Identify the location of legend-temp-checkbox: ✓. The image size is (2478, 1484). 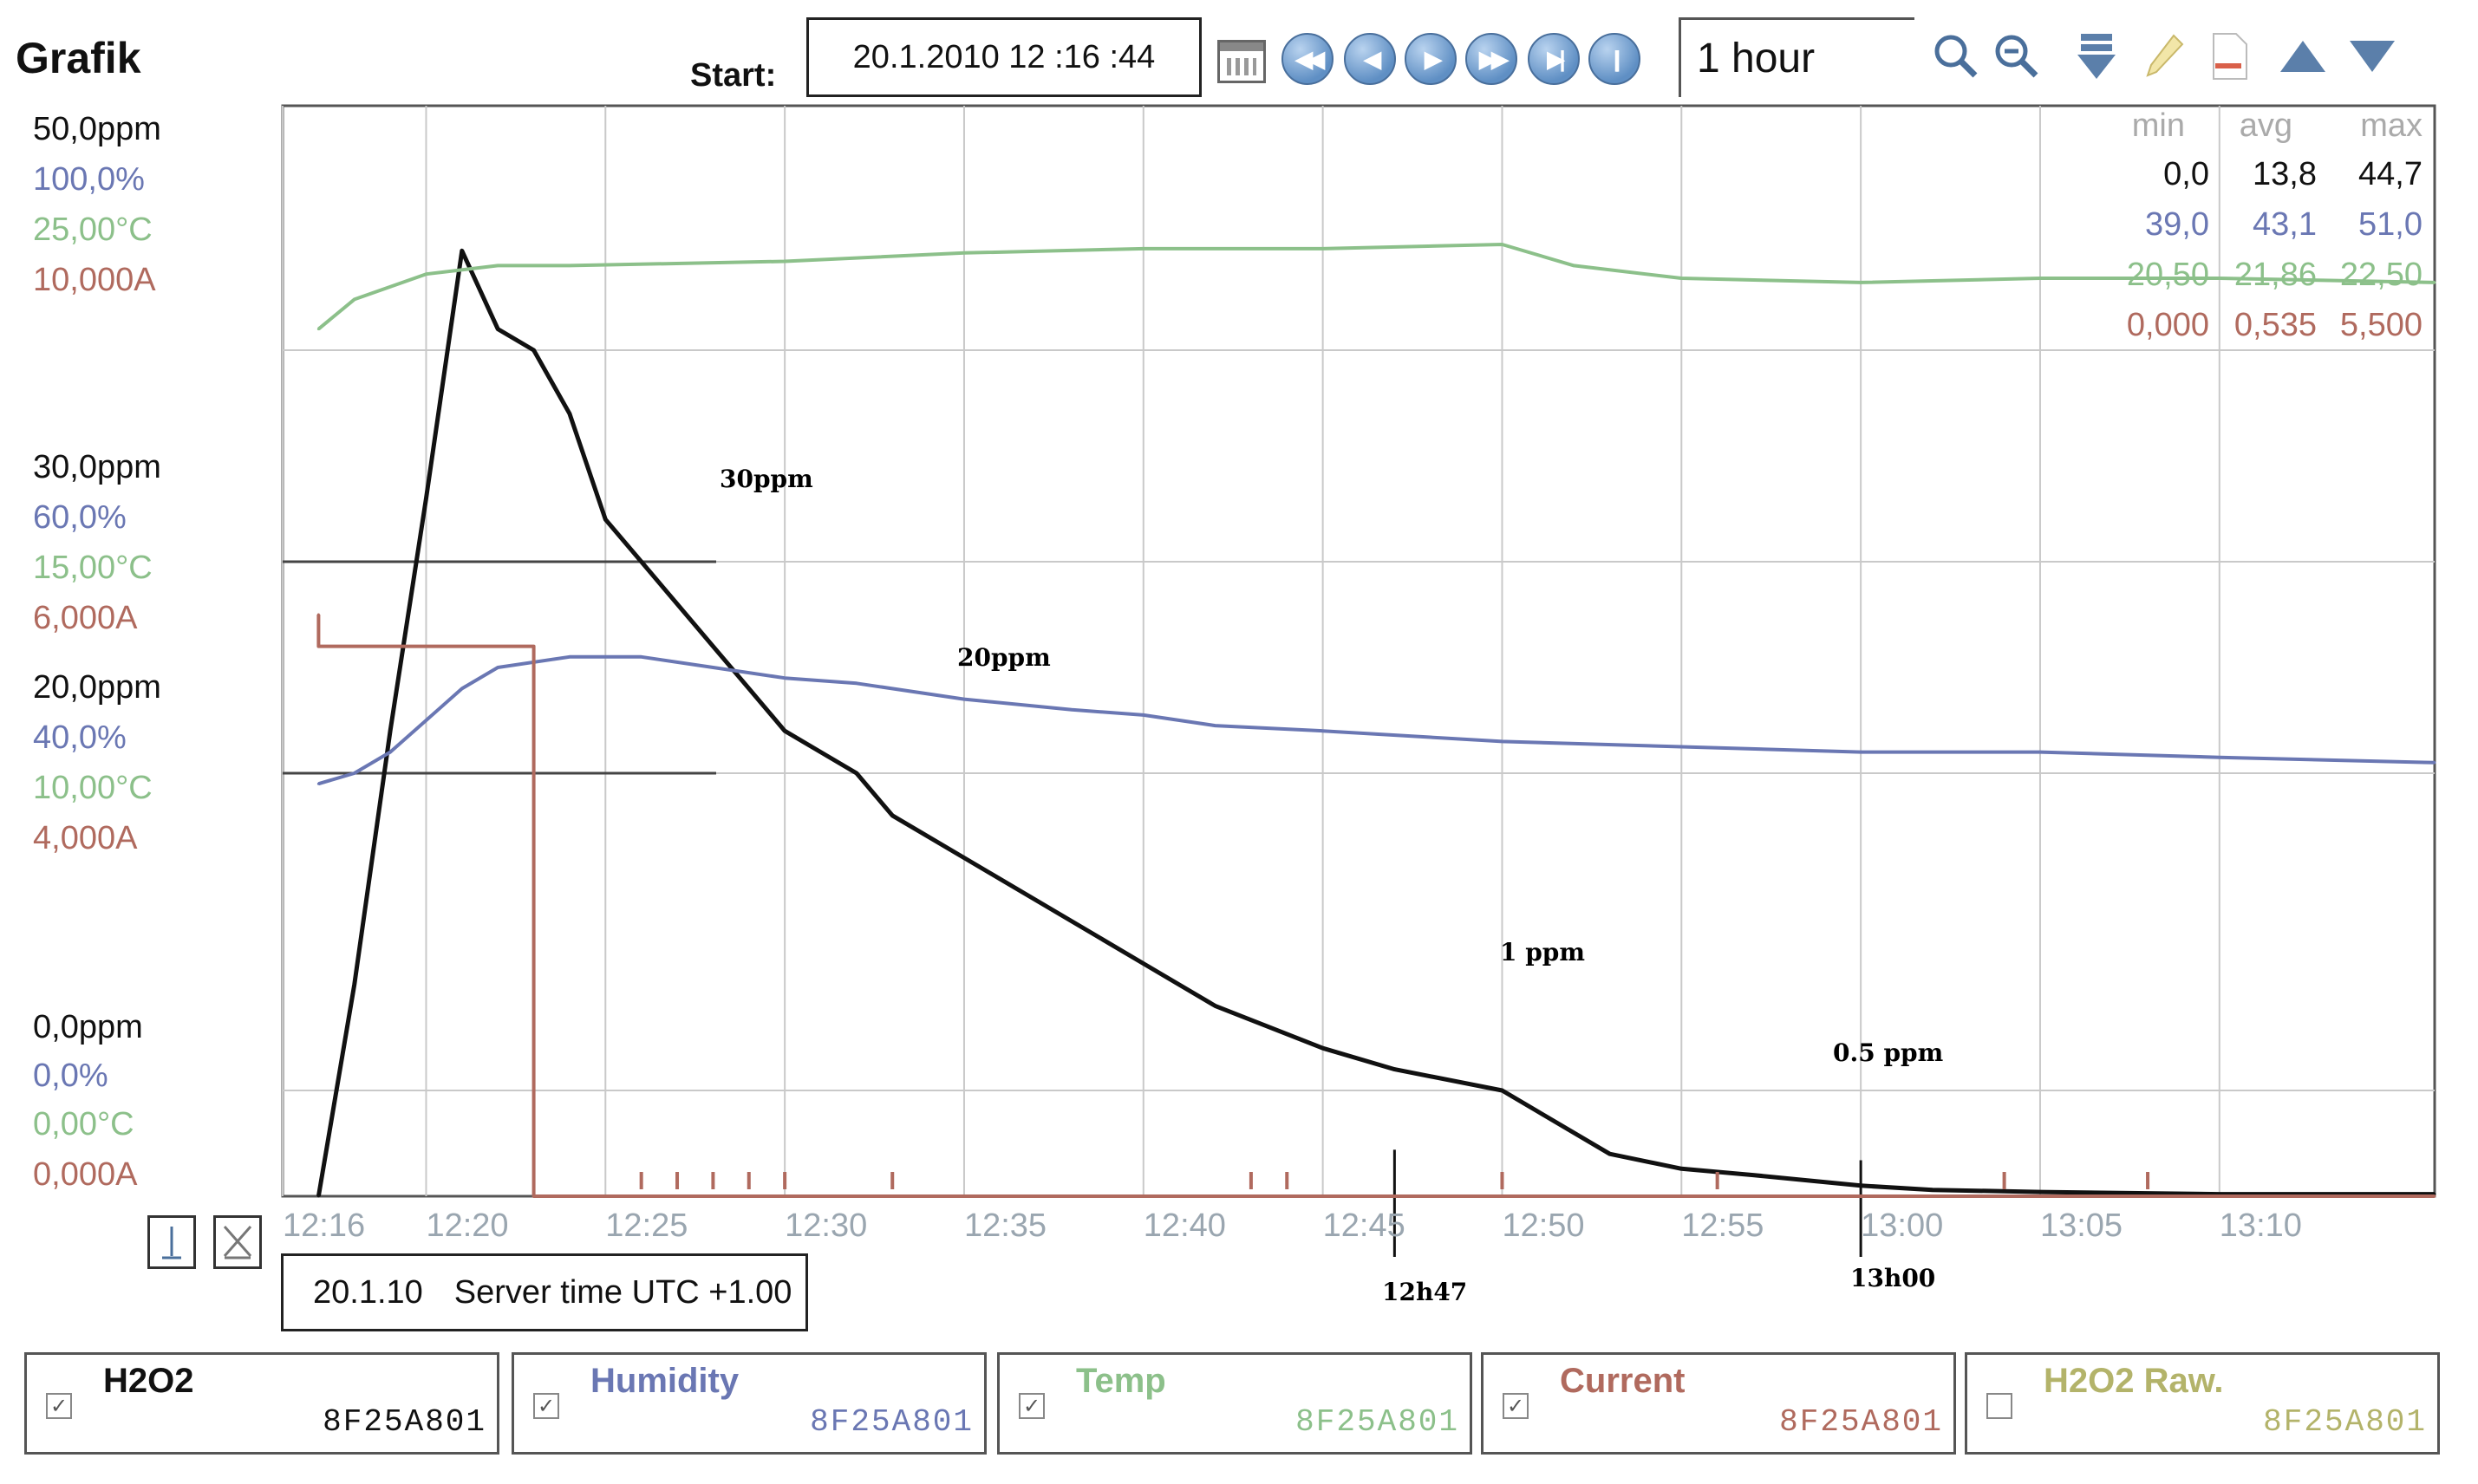
(1032, 1406).